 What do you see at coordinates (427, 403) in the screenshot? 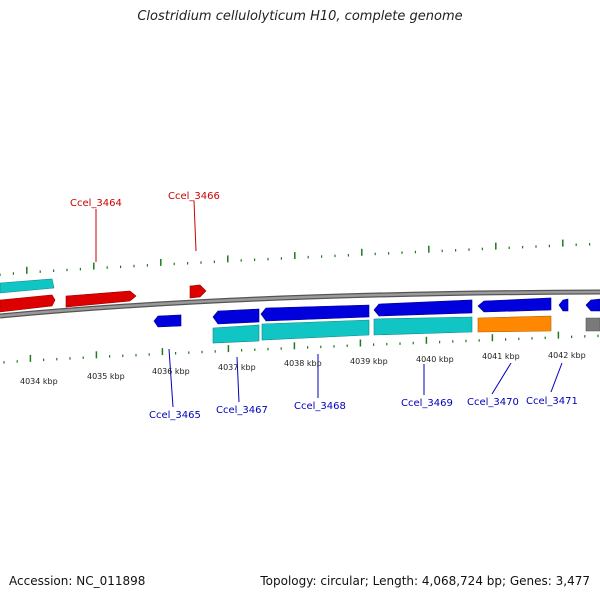
I see `gene-label-reverse-4: Ccel_3469` at bounding box center [427, 403].